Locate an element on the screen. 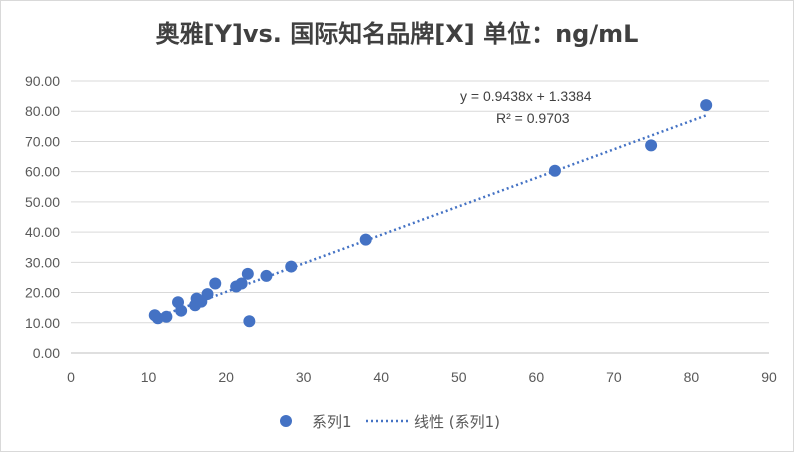 This screenshot has height=452, width=794. x-axis-ticks: 0 10 20 30 40 50 60 70 80 90 is located at coordinates (422, 377).